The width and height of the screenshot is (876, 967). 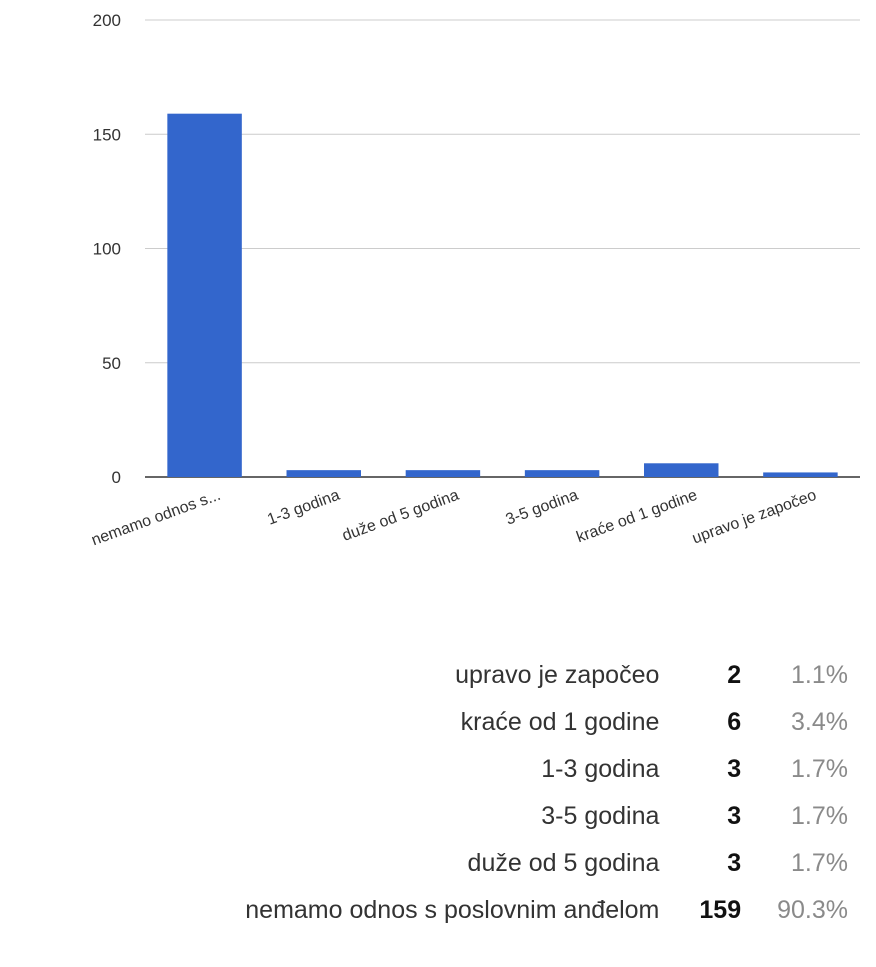 What do you see at coordinates (600, 769) in the screenshot?
I see `summary-label: 1-3 godina` at bounding box center [600, 769].